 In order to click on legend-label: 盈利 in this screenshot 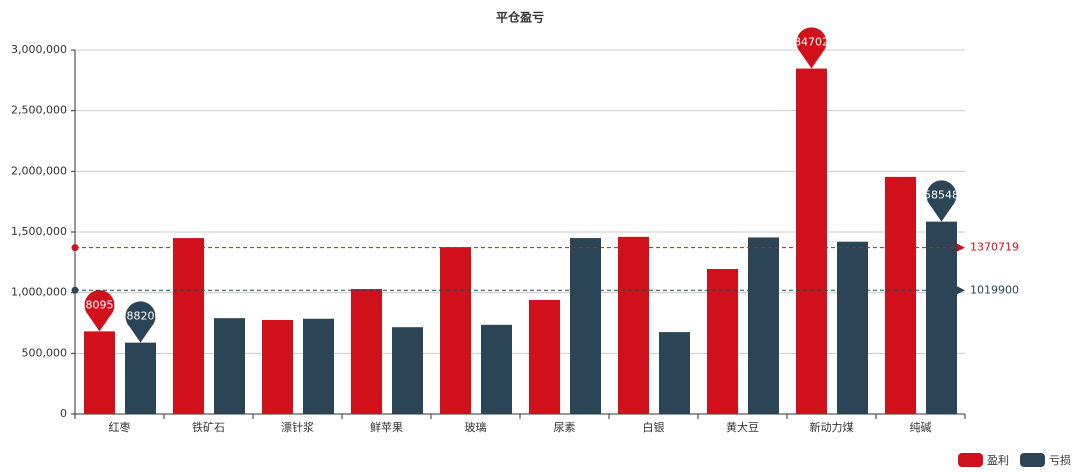, I will do `click(998, 460)`.